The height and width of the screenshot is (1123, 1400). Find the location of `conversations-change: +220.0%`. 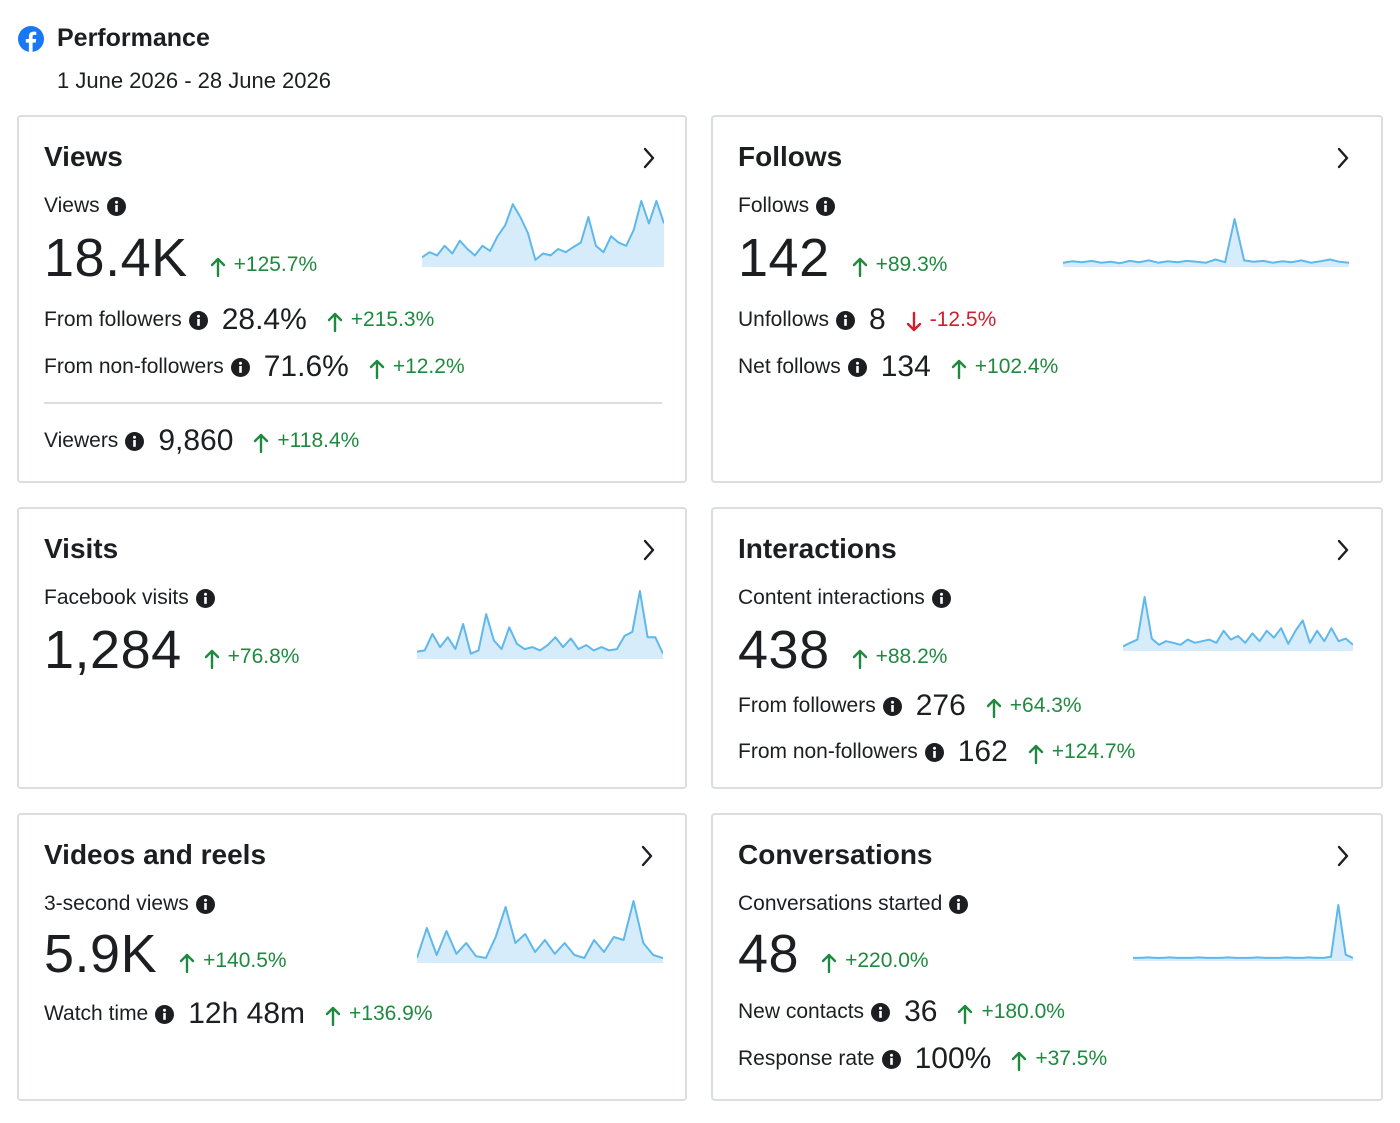

conversations-change: +220.0% is located at coordinates (875, 961).